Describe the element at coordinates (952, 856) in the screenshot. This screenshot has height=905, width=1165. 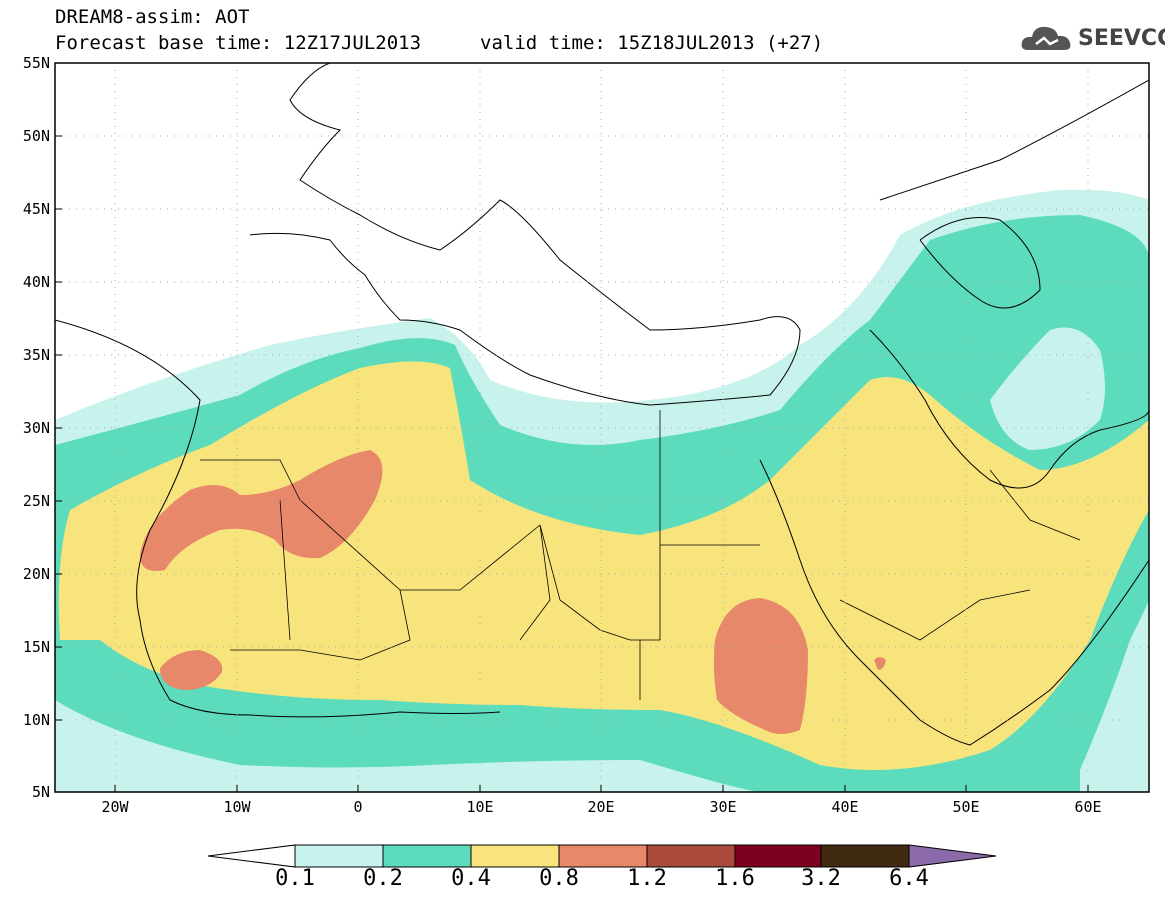
I see `colorbar-over-triangle` at that location.